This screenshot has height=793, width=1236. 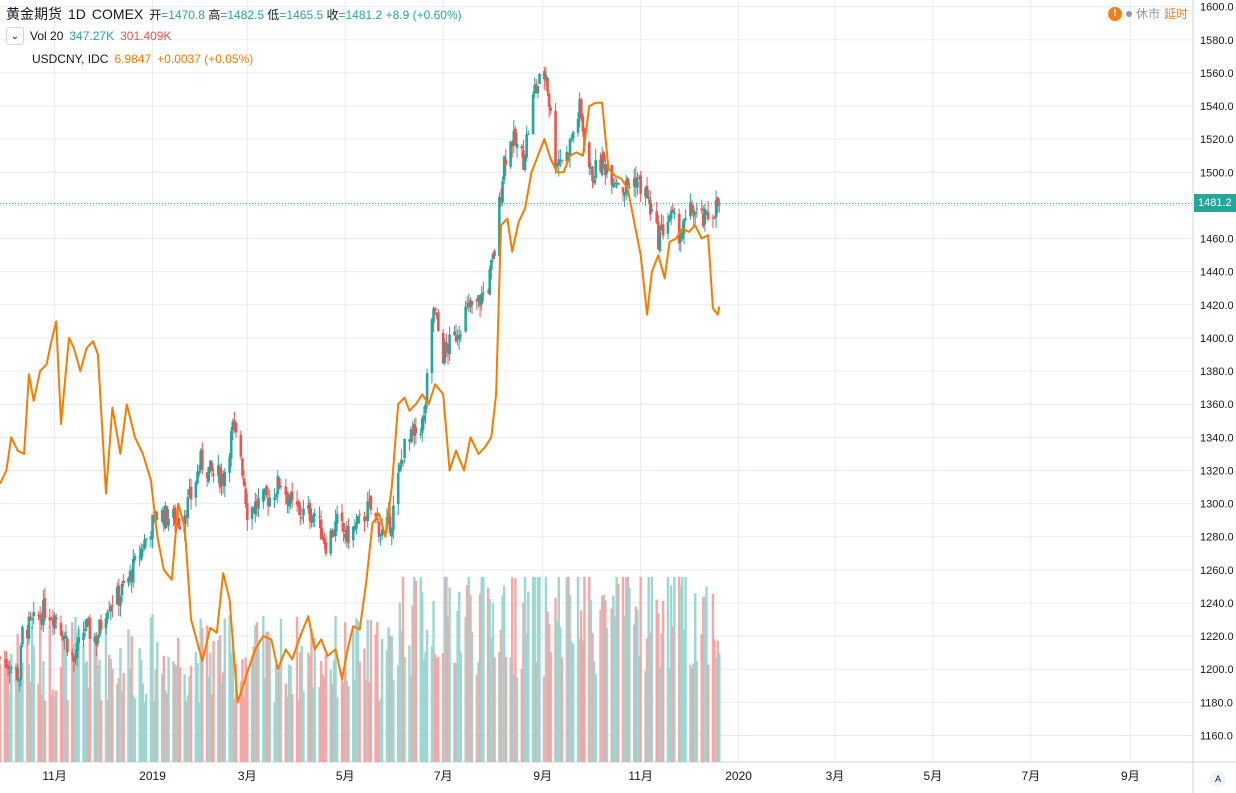 What do you see at coordinates (15, 36) in the screenshot?
I see `chevron-down-icon: ⌄` at bounding box center [15, 36].